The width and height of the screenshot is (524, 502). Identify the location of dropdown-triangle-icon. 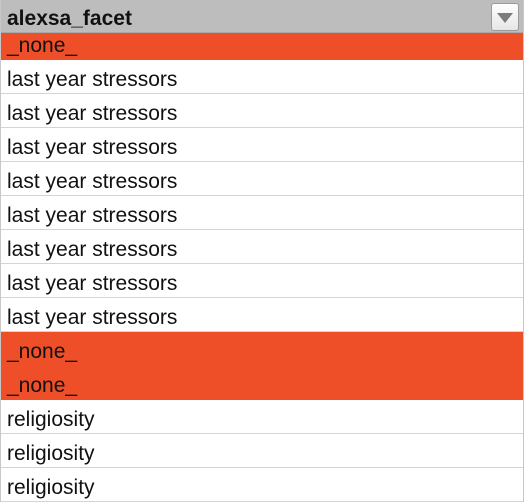
(505, 18).